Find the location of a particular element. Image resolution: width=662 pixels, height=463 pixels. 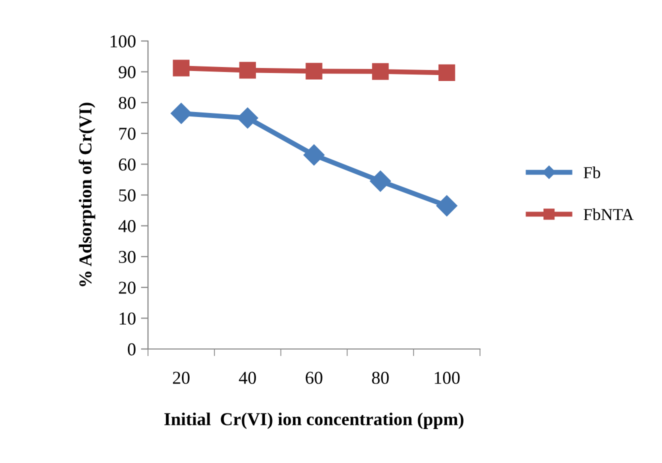

x-tick-label: 40 is located at coordinates (247, 378).